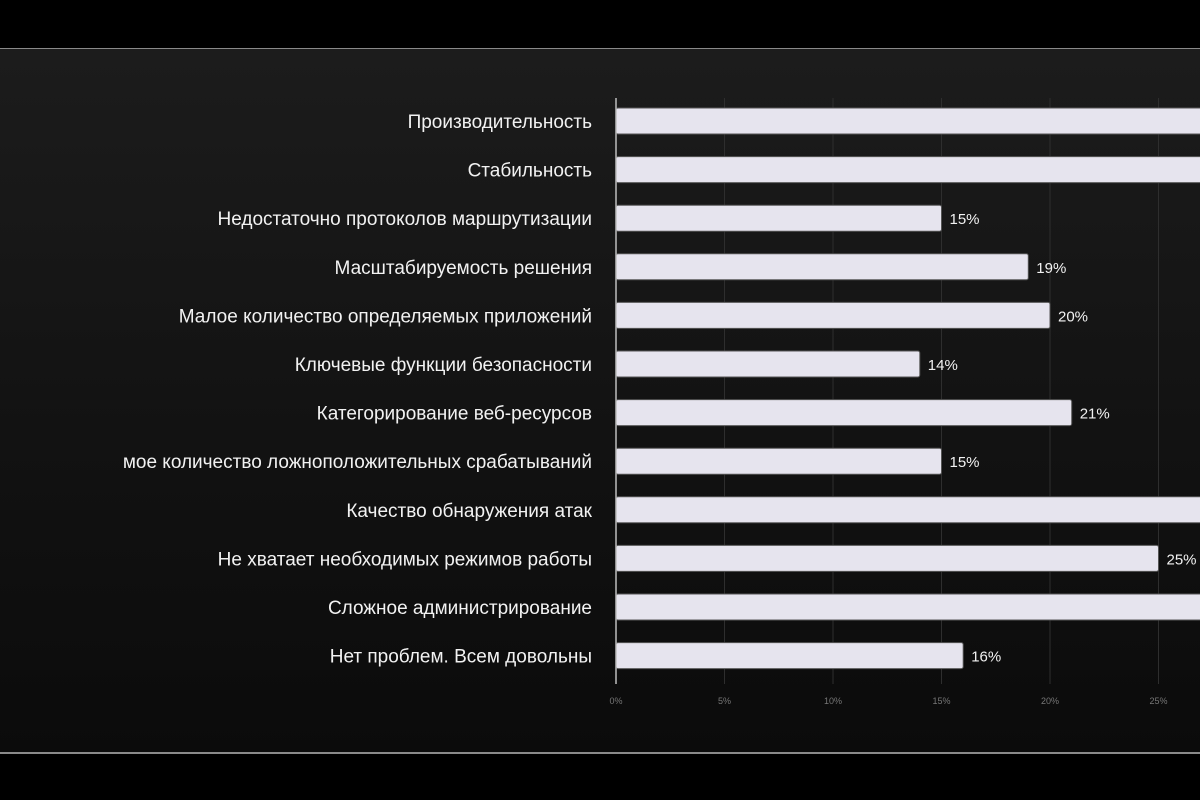 Image resolution: width=1200 pixels, height=800 pixels. I want to click on x-tick-label: 5%, so click(724, 701).